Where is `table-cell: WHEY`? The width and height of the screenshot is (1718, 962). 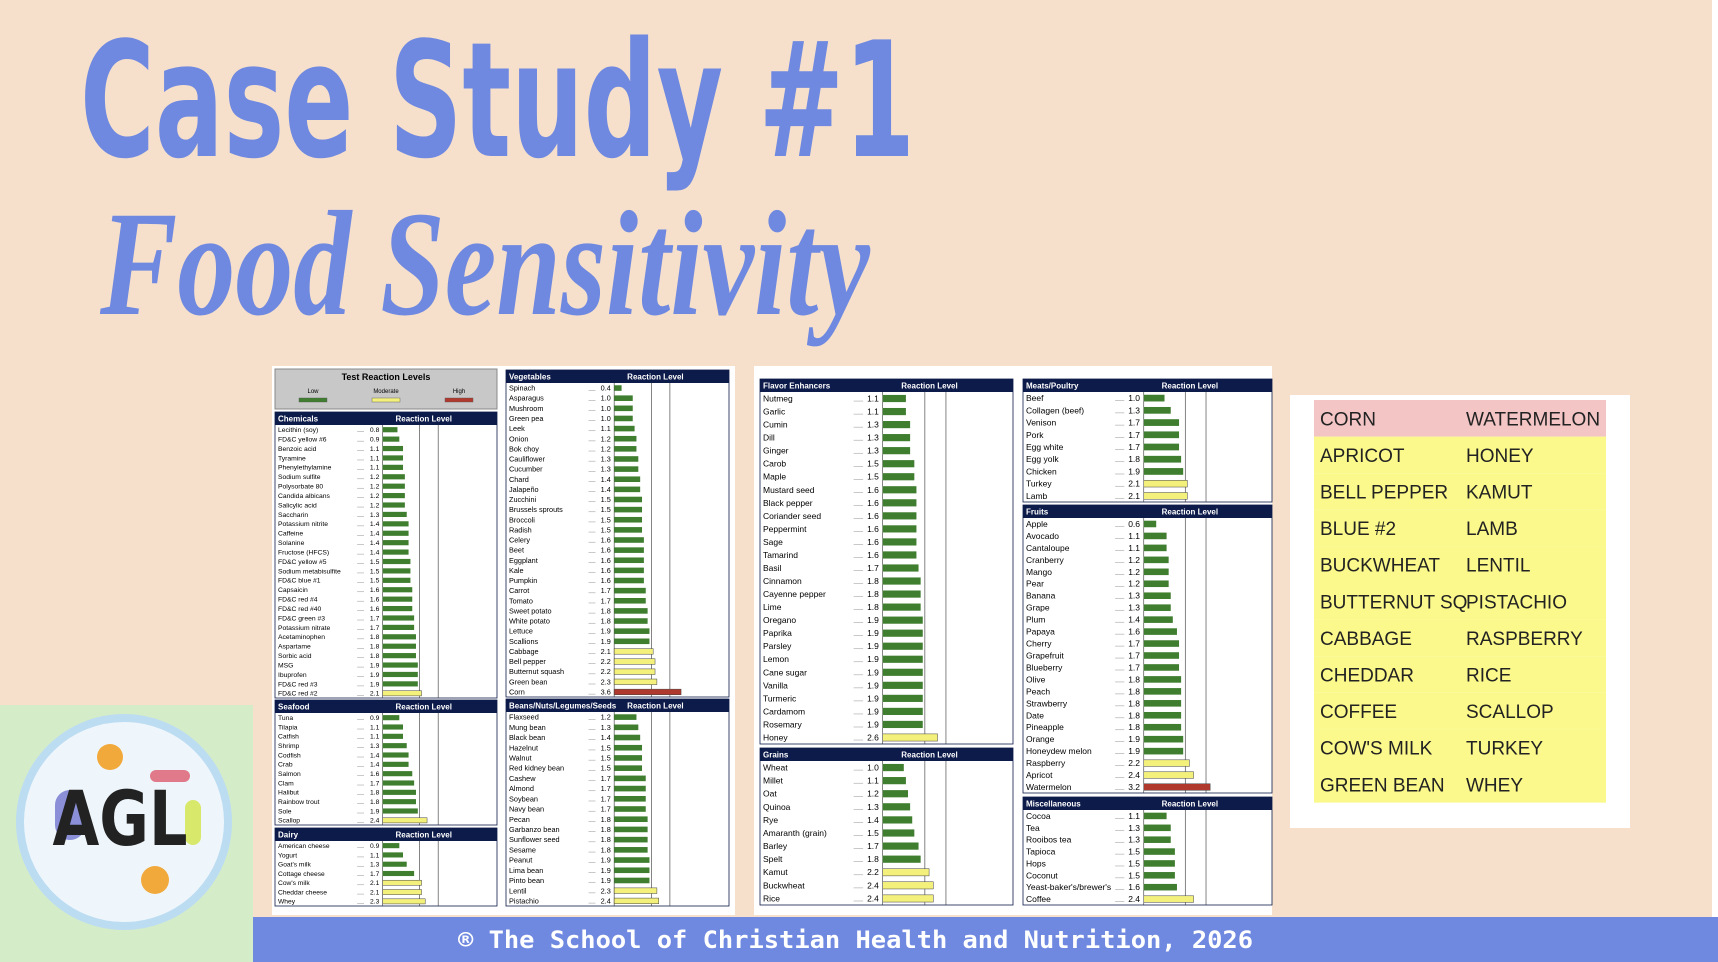
table-cell: WHEY is located at coordinates (1494, 785).